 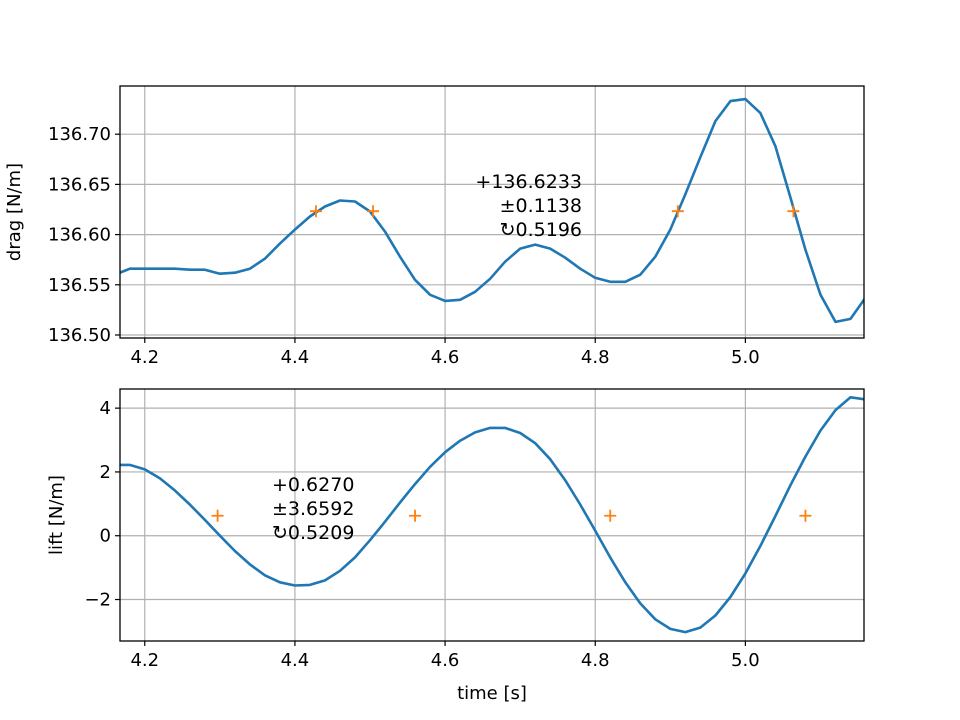 I want to click on stats-annotation-line: ↻0.5196, so click(x=541, y=230).